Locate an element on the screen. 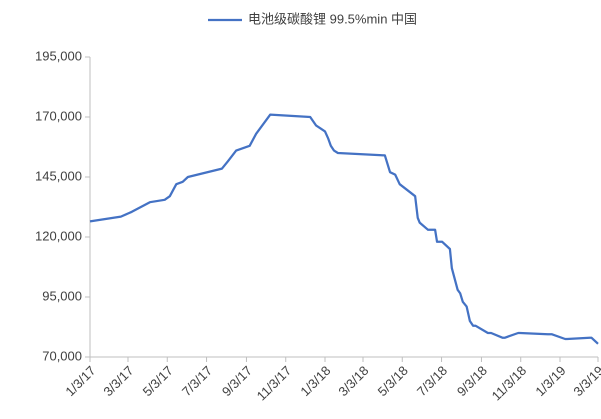 The height and width of the screenshot is (419, 601). x-tick-label: 5/3/18 is located at coordinates (393, 381).